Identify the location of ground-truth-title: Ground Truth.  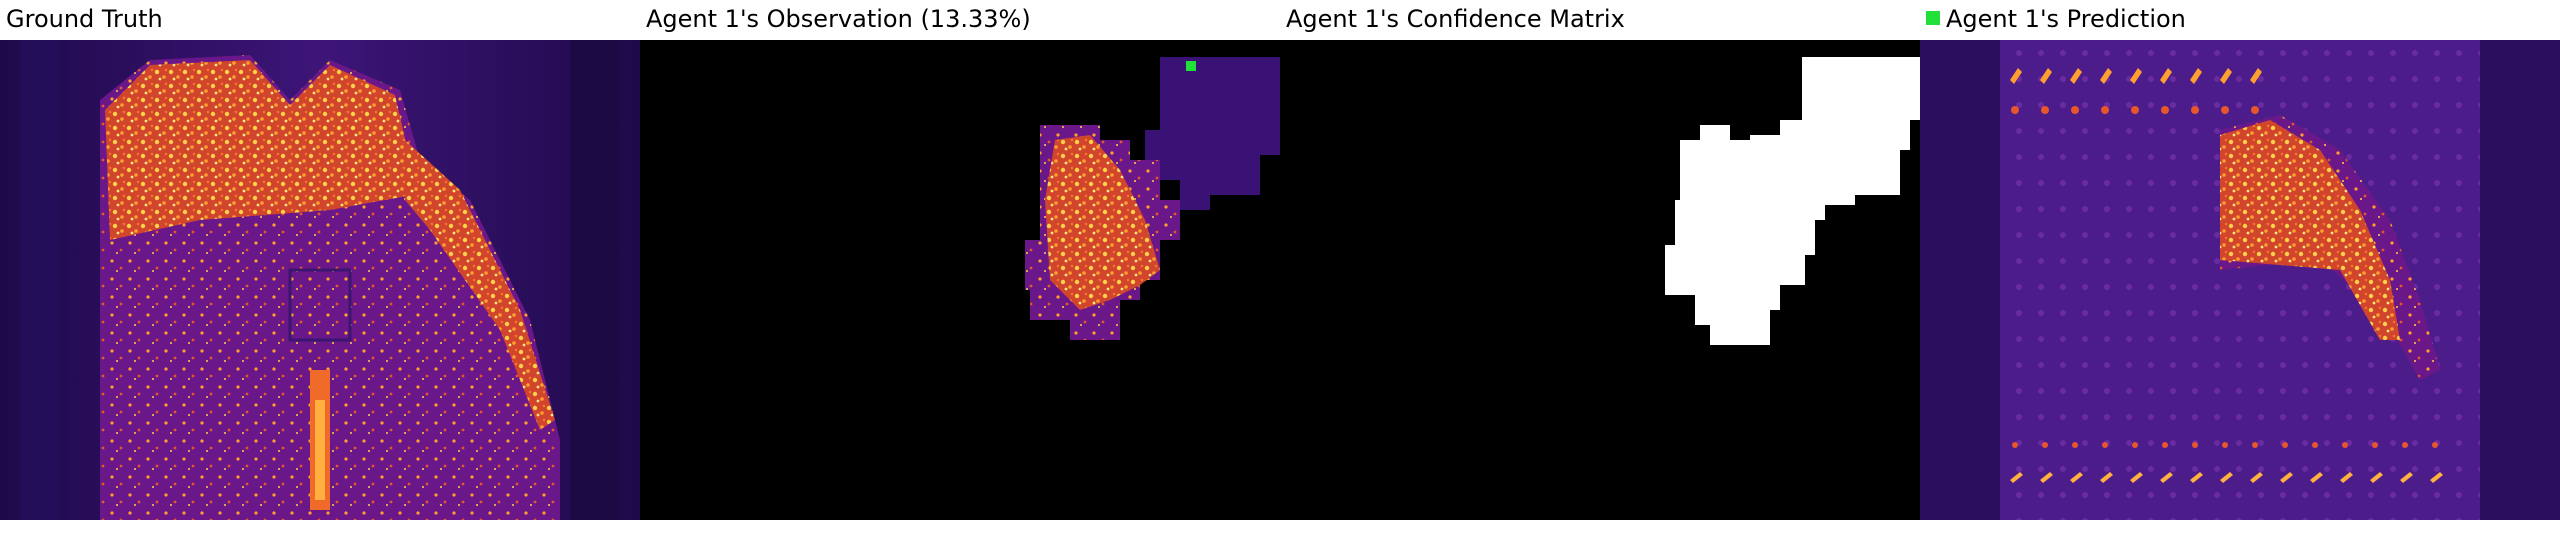
(84, 19).